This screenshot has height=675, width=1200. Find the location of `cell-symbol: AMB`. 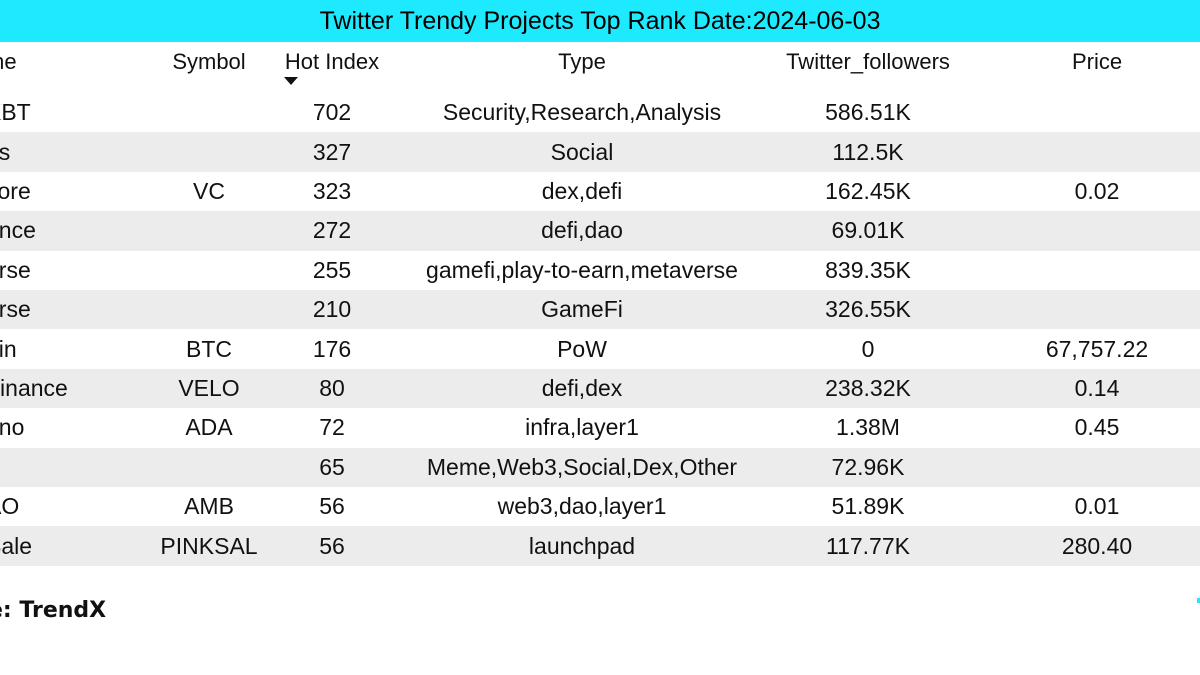

cell-symbol: AMB is located at coordinates (209, 506).